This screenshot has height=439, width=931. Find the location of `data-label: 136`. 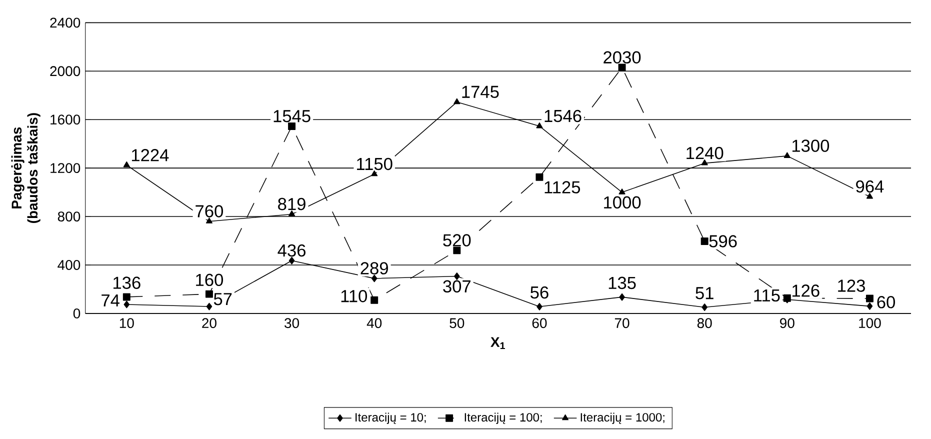

data-label: 136 is located at coordinates (127, 283).